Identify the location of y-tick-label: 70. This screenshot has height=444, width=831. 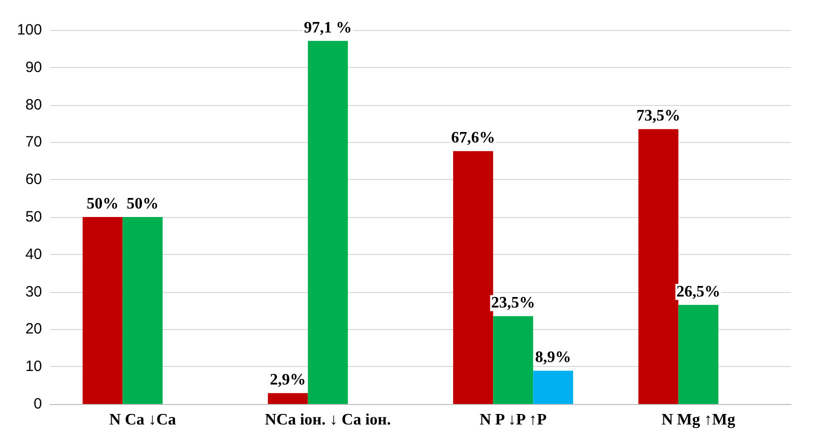
(33, 142).